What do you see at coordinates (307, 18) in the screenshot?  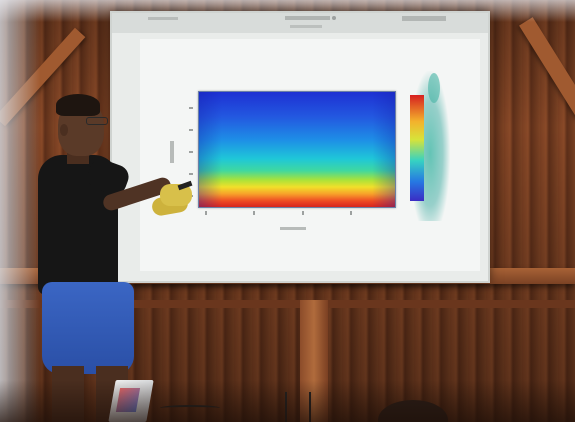 I see `projected-window-clock` at bounding box center [307, 18].